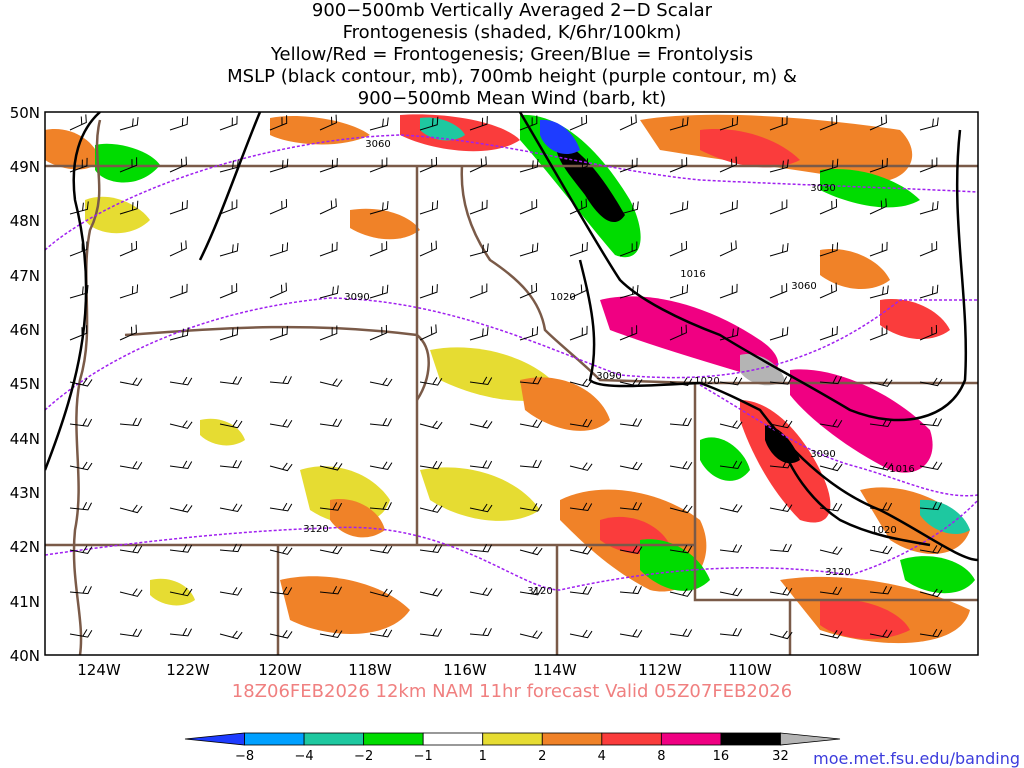 The width and height of the screenshot is (1024, 768). I want to click on colorbar-tick-label: 1, so click(483, 756).